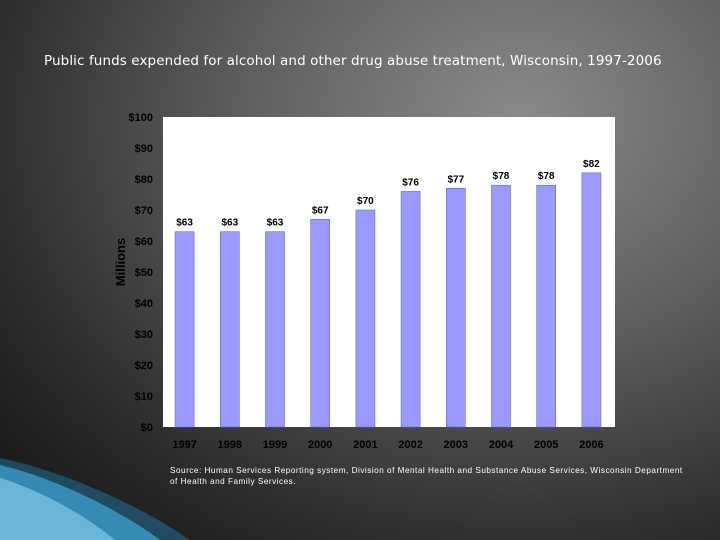  I want to click on value-label-2001: $70, so click(365, 201).